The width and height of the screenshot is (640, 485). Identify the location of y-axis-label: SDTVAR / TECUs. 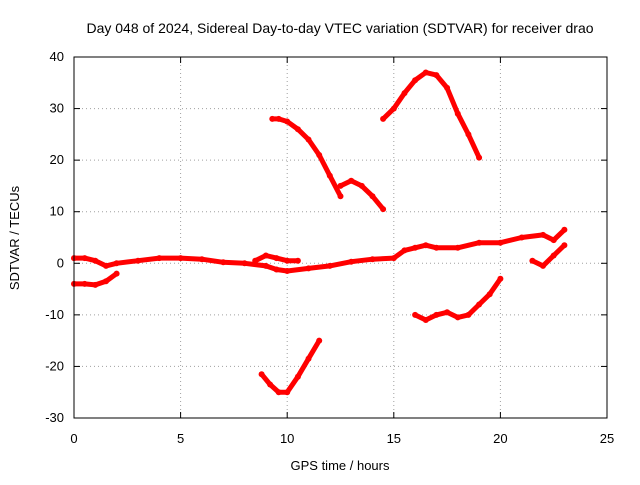
(14, 237).